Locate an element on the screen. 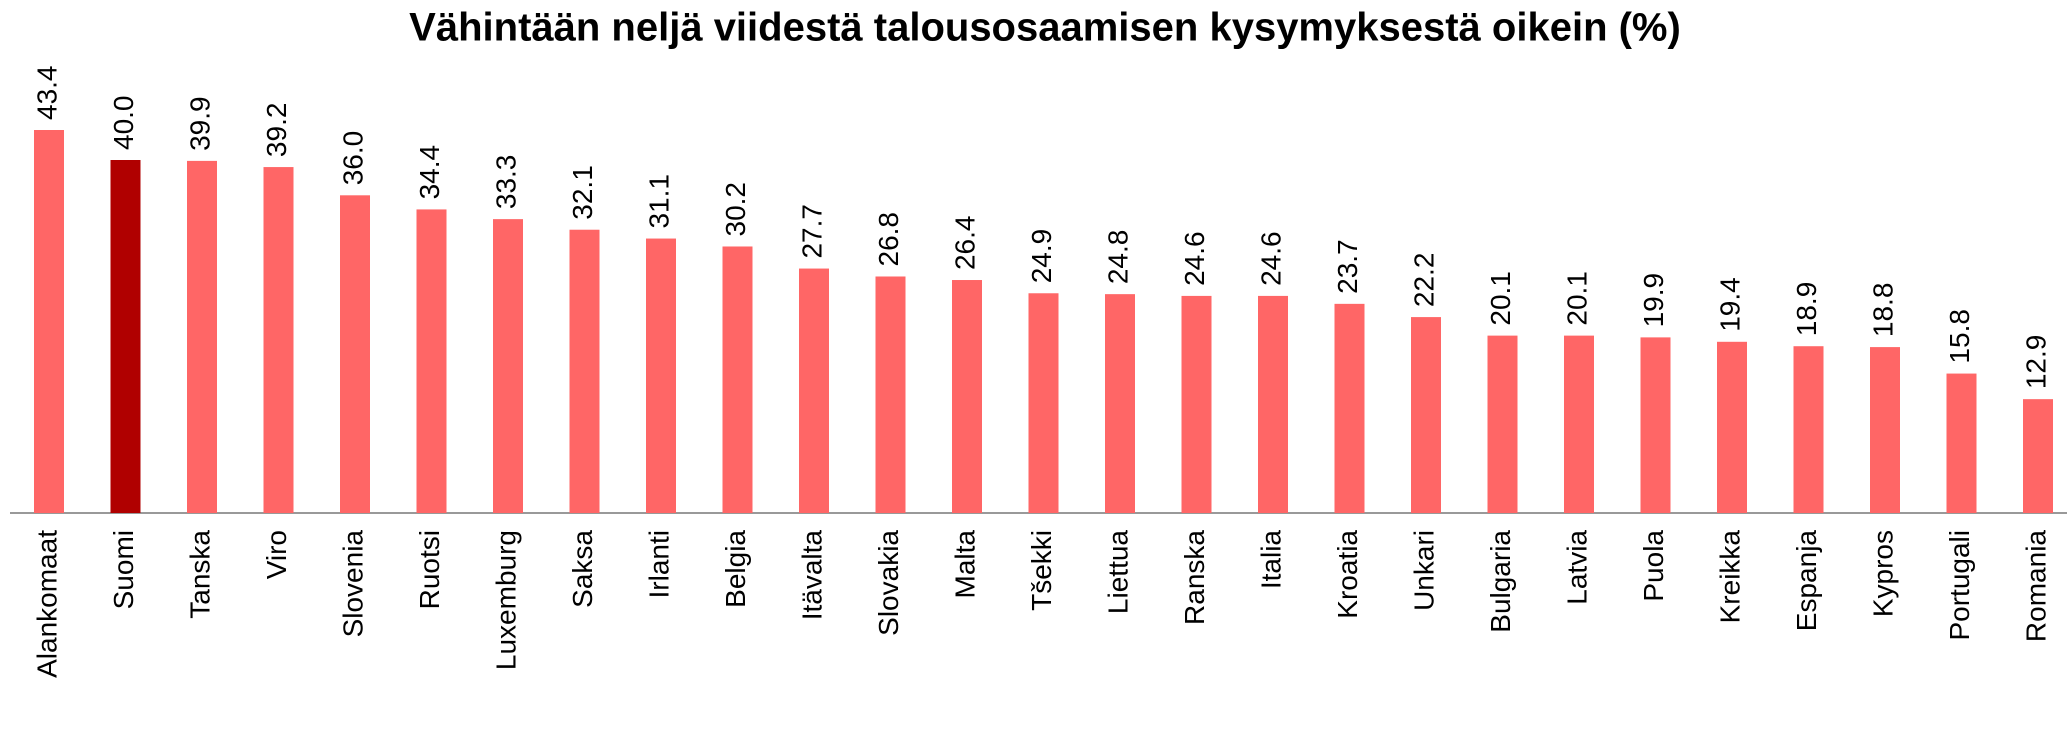 The image size is (2067, 737). x-tick-label: Ruotsi is located at coordinates (429, 569).